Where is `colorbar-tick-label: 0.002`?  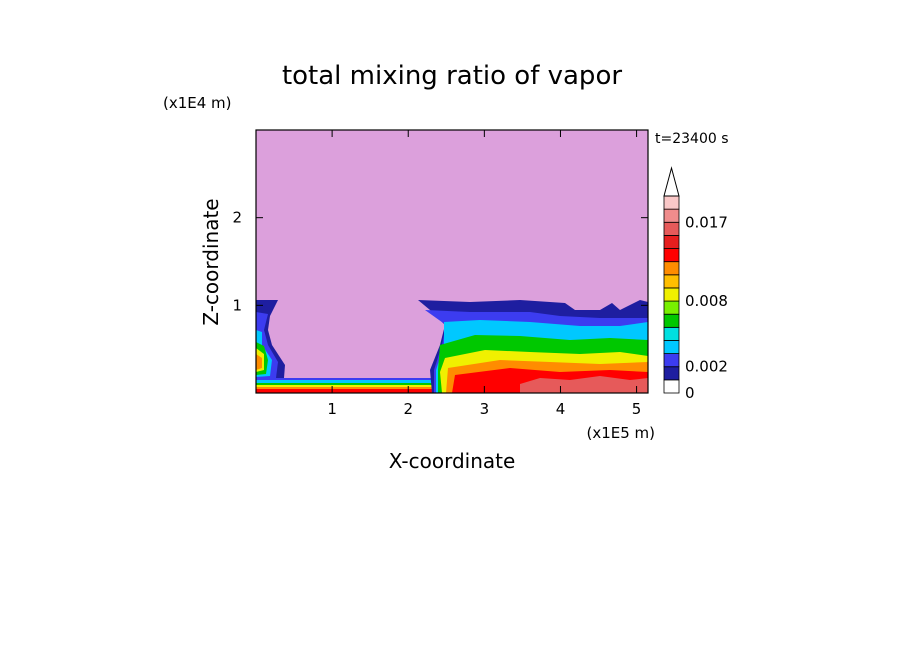 colorbar-tick-label: 0.002 is located at coordinates (706, 367).